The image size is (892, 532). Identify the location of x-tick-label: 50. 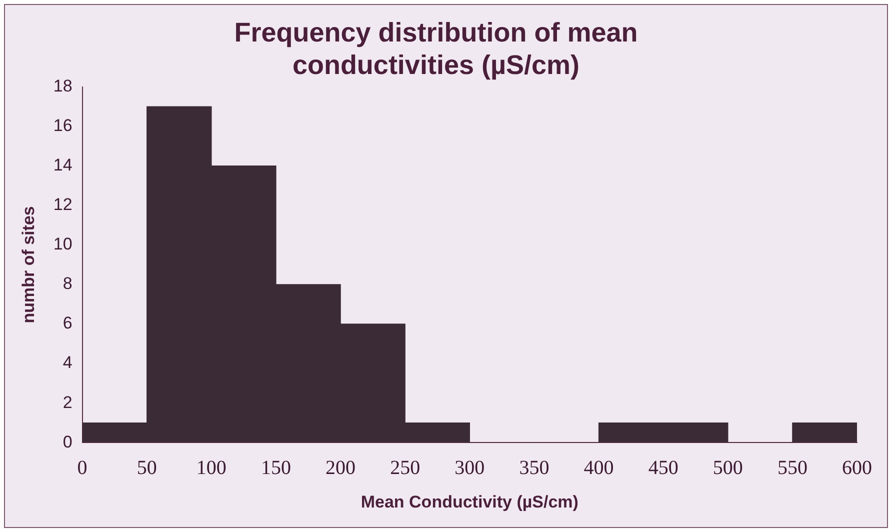
(146, 467).